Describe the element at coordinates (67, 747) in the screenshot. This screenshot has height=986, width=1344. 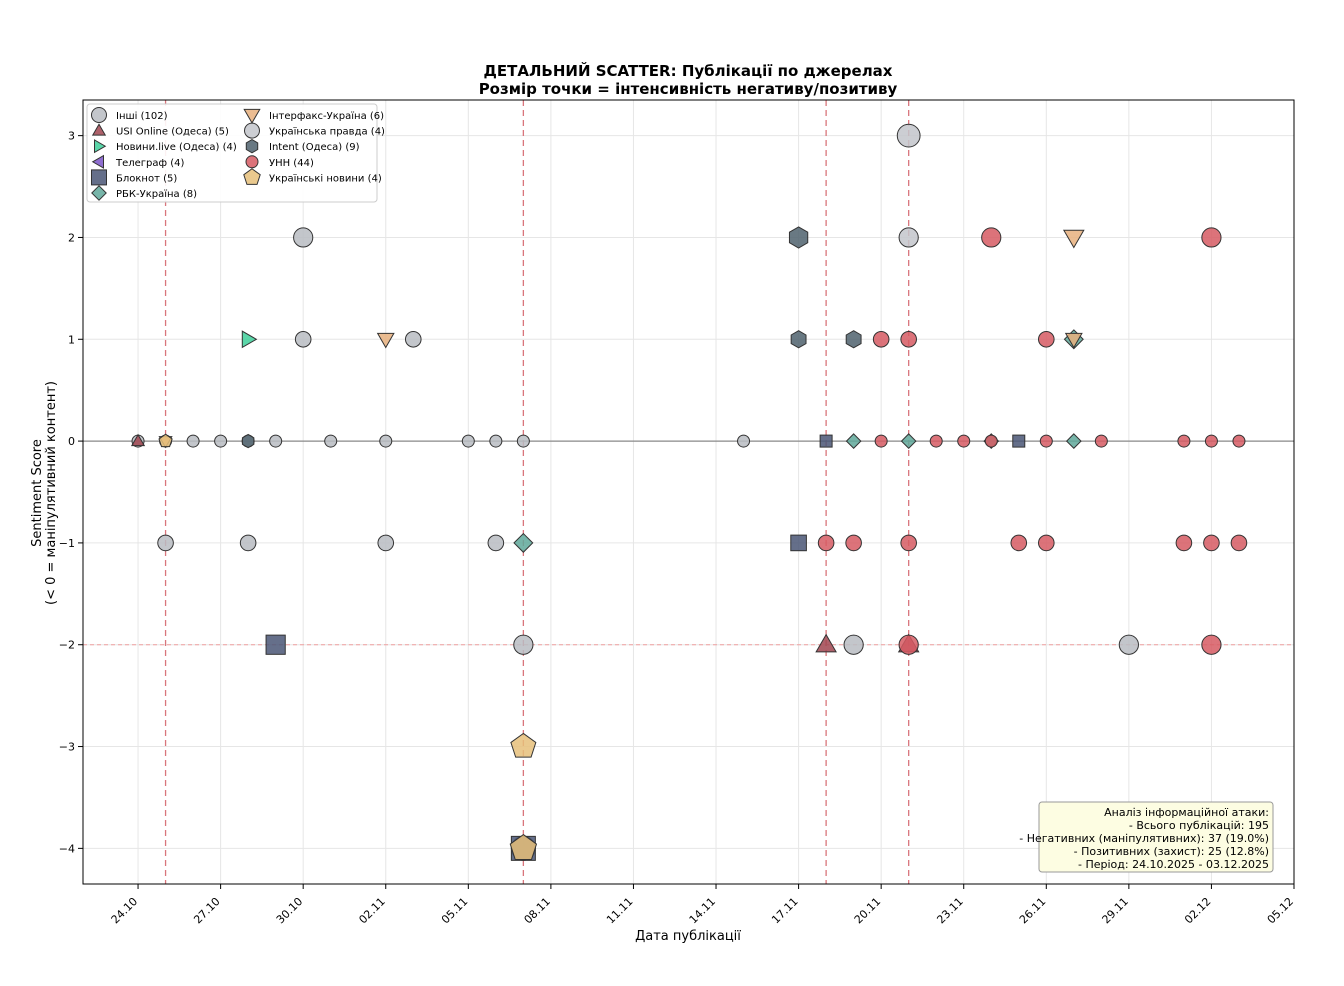
I see `y-tick-label: −3` at that location.